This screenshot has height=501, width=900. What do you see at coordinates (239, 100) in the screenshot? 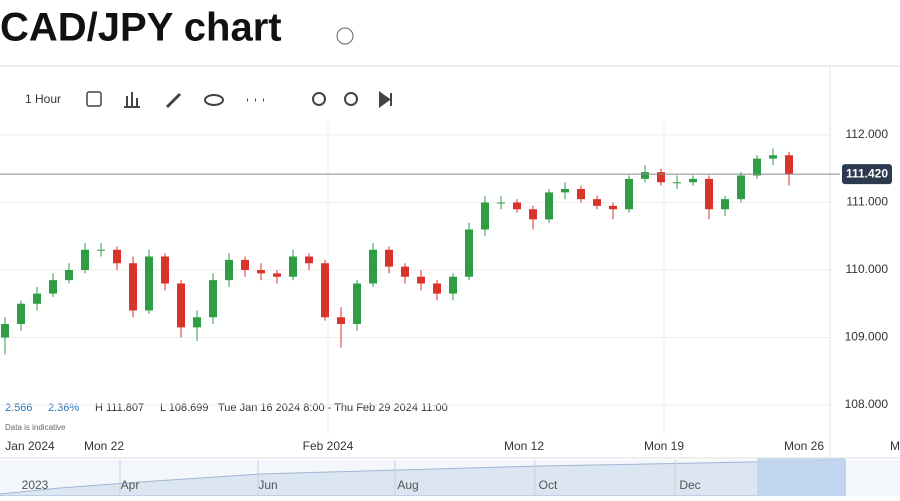
I see `toolbar-icons` at bounding box center [239, 100].